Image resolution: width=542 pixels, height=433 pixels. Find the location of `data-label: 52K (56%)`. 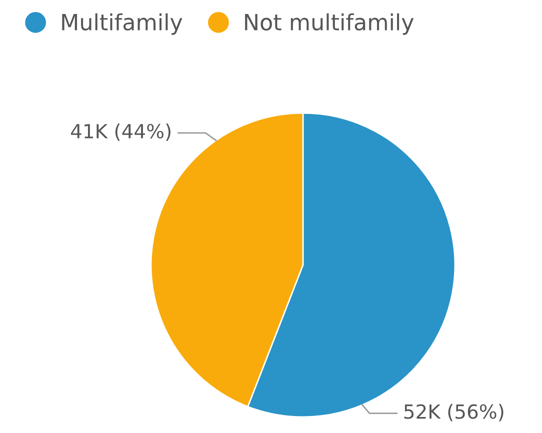

data-label: 52K (56%) is located at coordinates (454, 413).